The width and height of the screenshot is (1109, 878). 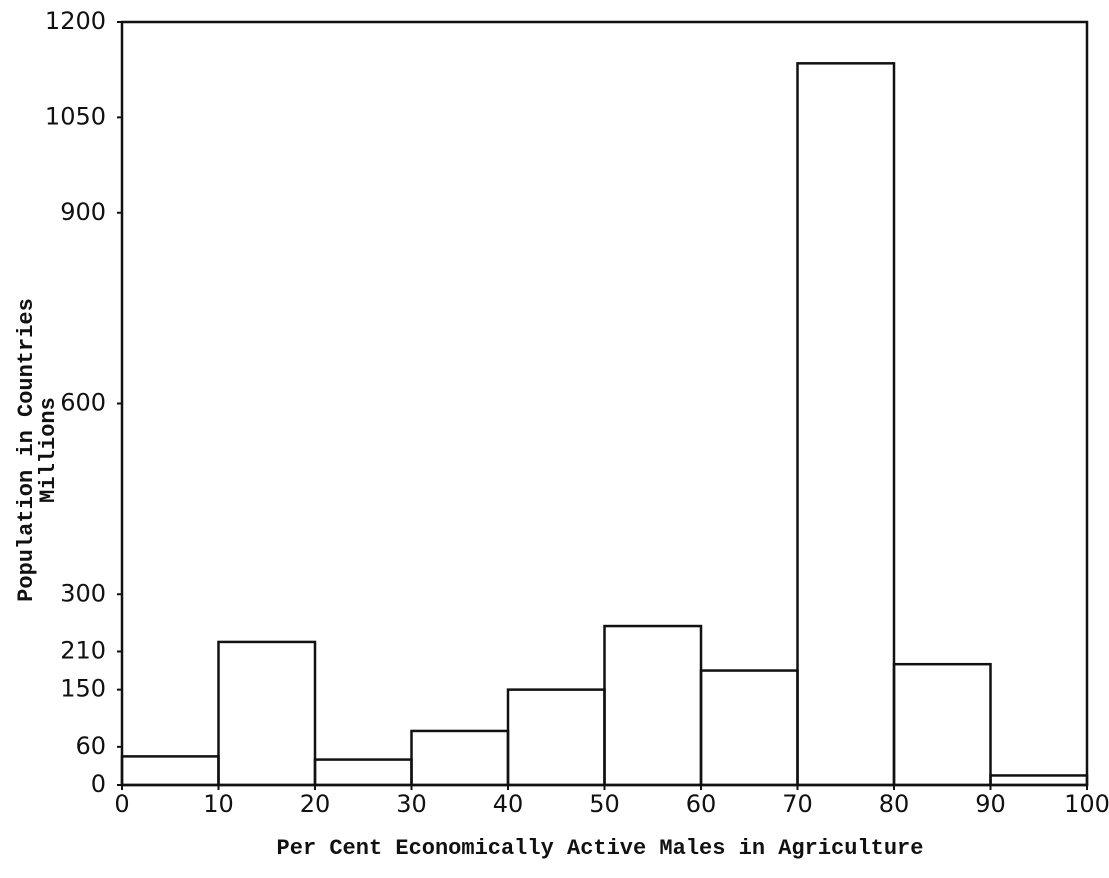 I want to click on x-tick-label: 100, so click(x=1086, y=804).